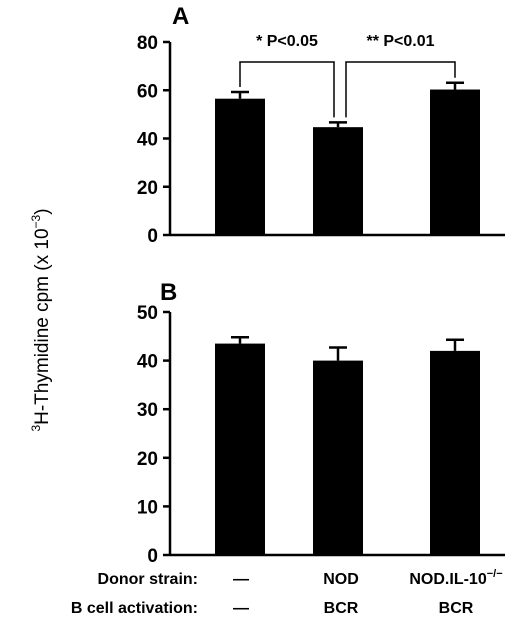 This screenshot has height=627, width=520. I want to click on y-axis-label-group: 3H-Thymidine cpm (x 10−3), so click(41, 319).